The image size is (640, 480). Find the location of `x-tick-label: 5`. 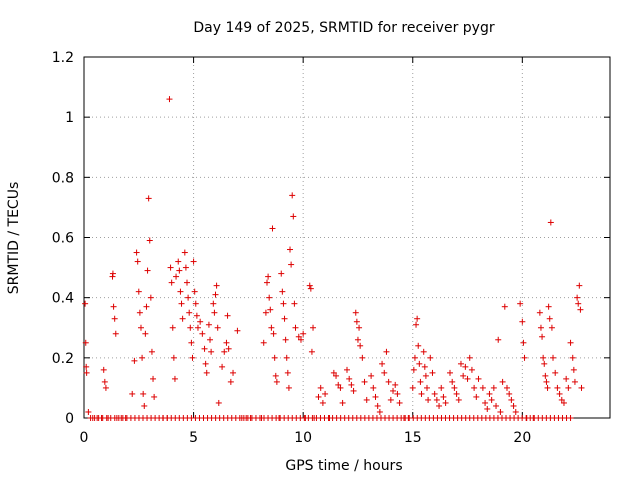

x-tick-label: 5 is located at coordinates (193, 438).